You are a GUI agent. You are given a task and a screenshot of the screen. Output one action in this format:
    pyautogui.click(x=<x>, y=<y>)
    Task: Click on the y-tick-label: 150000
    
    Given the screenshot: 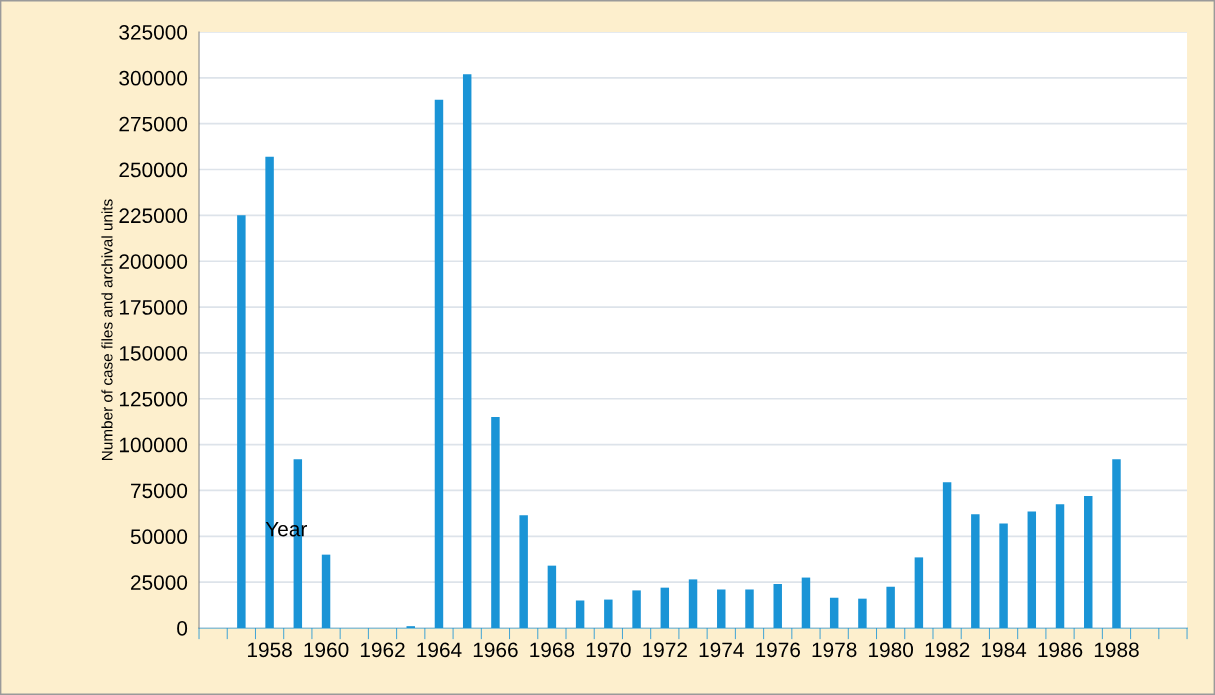 What is the action you would take?
    pyautogui.click(x=153, y=353)
    